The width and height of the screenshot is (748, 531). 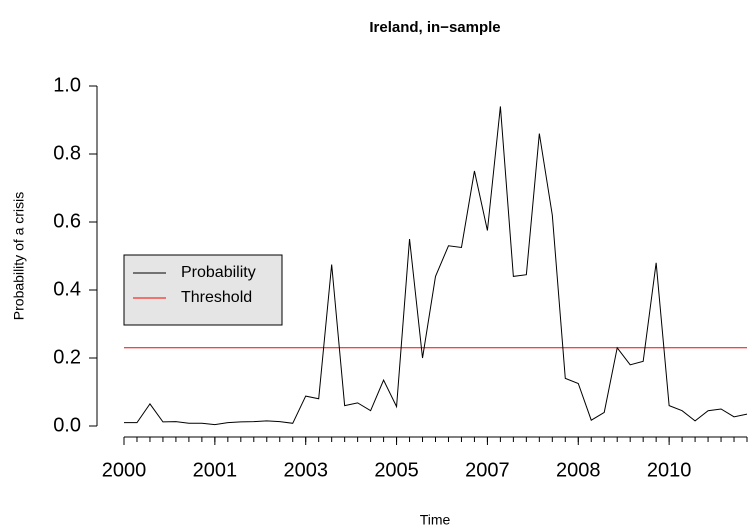 I want to click on y-tick-label: 1.0, so click(x=67, y=85).